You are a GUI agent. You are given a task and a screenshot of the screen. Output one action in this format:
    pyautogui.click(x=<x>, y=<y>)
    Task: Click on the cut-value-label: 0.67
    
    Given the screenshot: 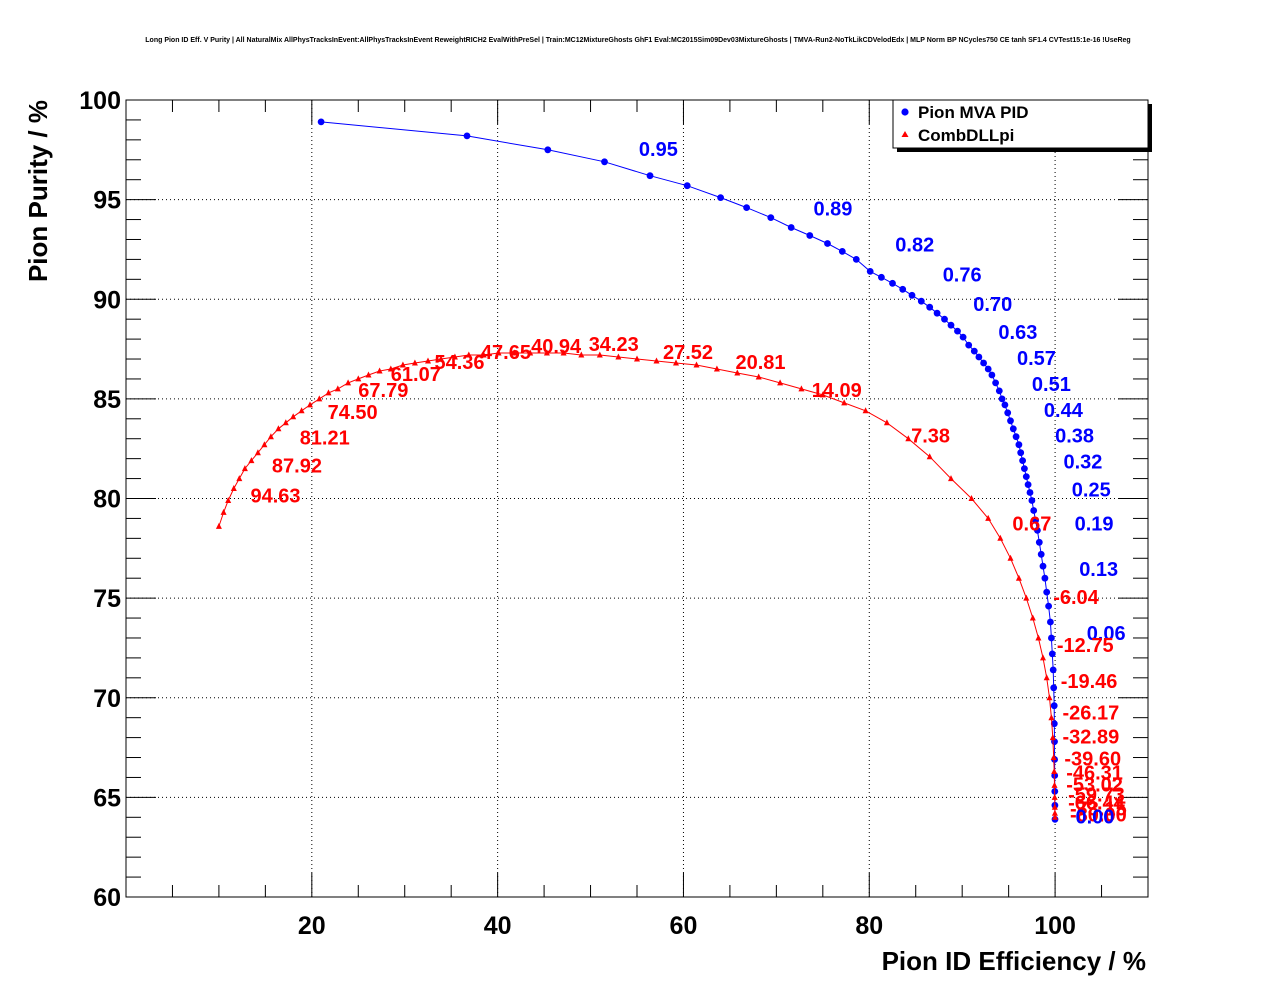 What is the action you would take?
    pyautogui.click(x=1031, y=524)
    